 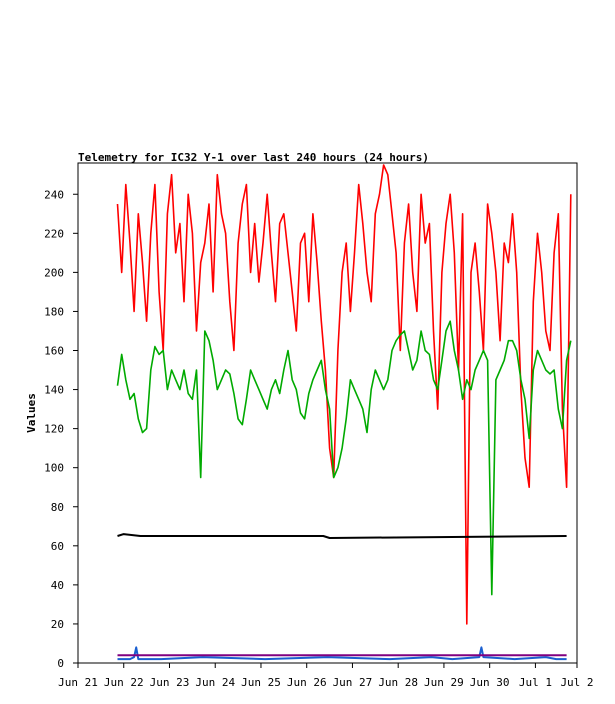 I want to click on x-tick-label: Jun 25, so click(x=261, y=682).